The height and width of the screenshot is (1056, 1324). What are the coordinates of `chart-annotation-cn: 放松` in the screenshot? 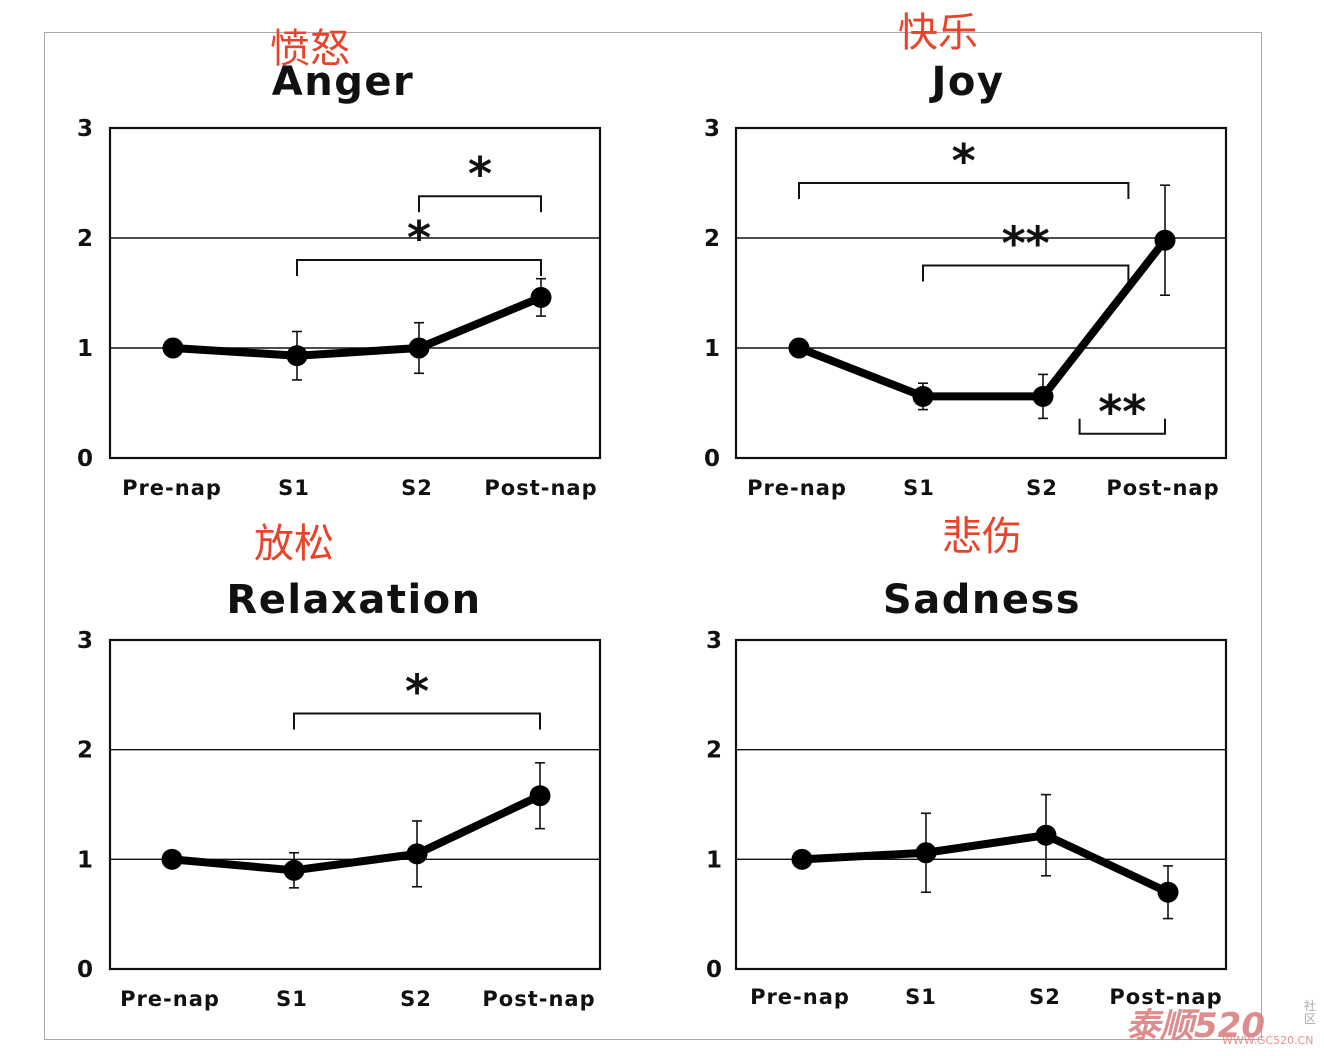 It's located at (294, 544).